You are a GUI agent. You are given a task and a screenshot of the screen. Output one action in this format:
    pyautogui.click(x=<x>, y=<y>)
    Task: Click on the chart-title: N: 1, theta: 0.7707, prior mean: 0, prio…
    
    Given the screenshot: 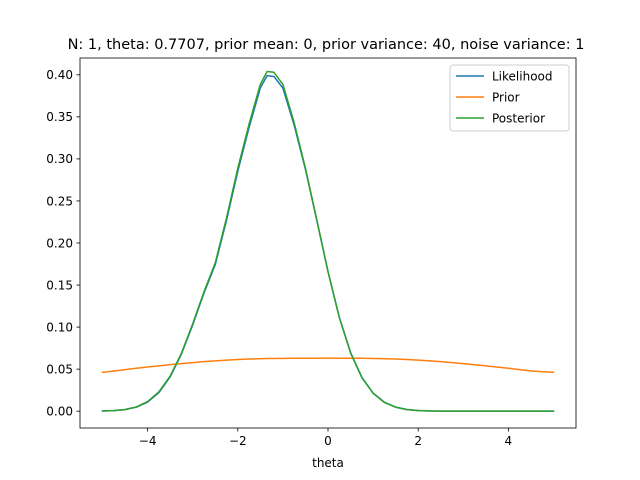 What is the action you would take?
    pyautogui.click(x=326, y=45)
    